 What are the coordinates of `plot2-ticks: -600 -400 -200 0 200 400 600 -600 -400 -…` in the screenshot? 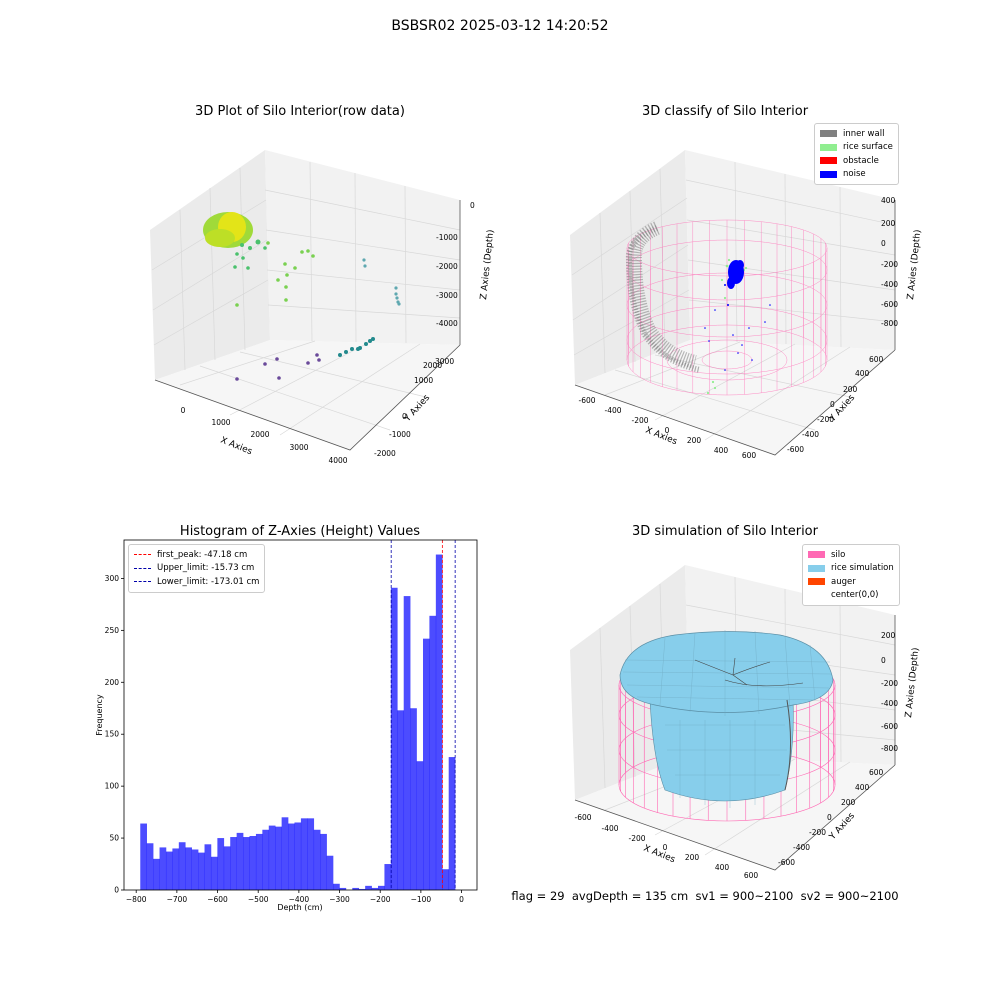 It's located at (738, 328).